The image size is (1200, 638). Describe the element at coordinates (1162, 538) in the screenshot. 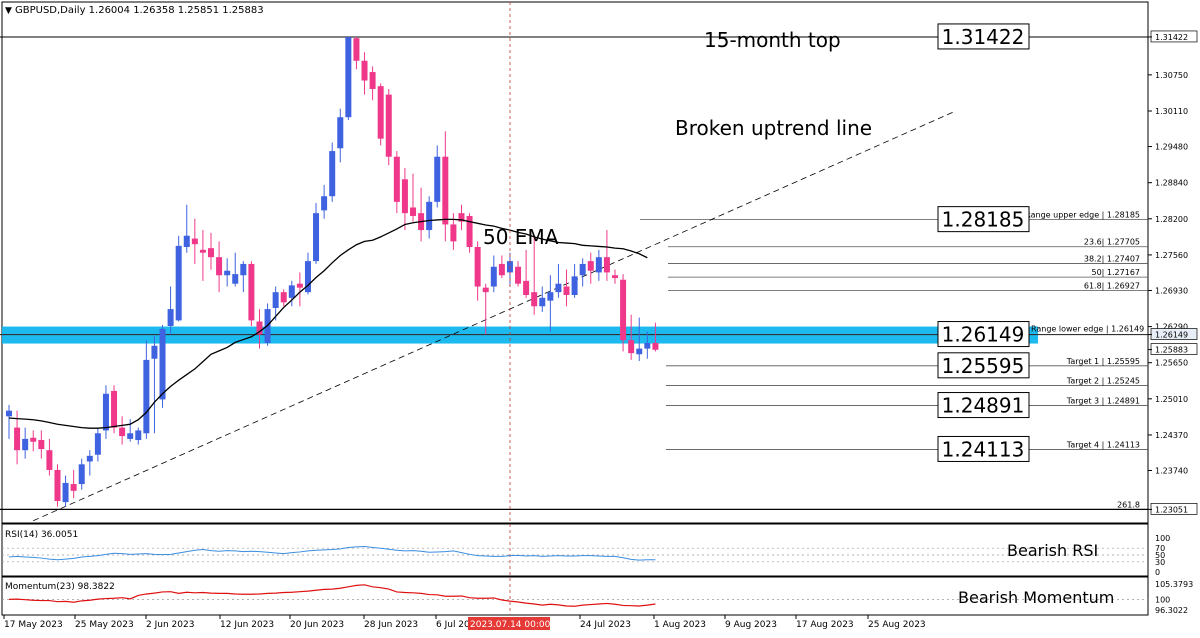

I see `rsi-axis-label: 100` at that location.